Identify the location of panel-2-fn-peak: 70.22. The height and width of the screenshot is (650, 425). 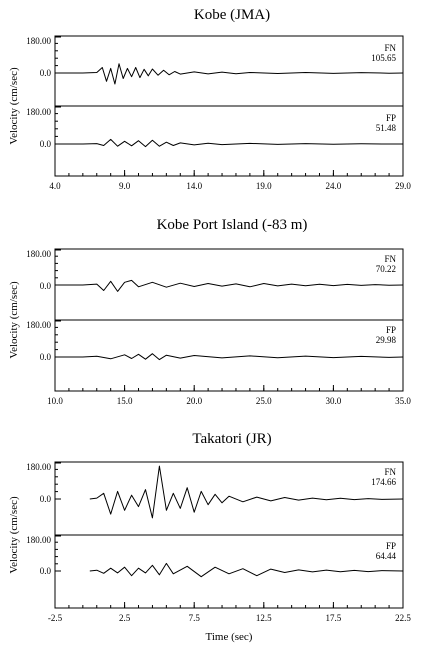
(386, 269).